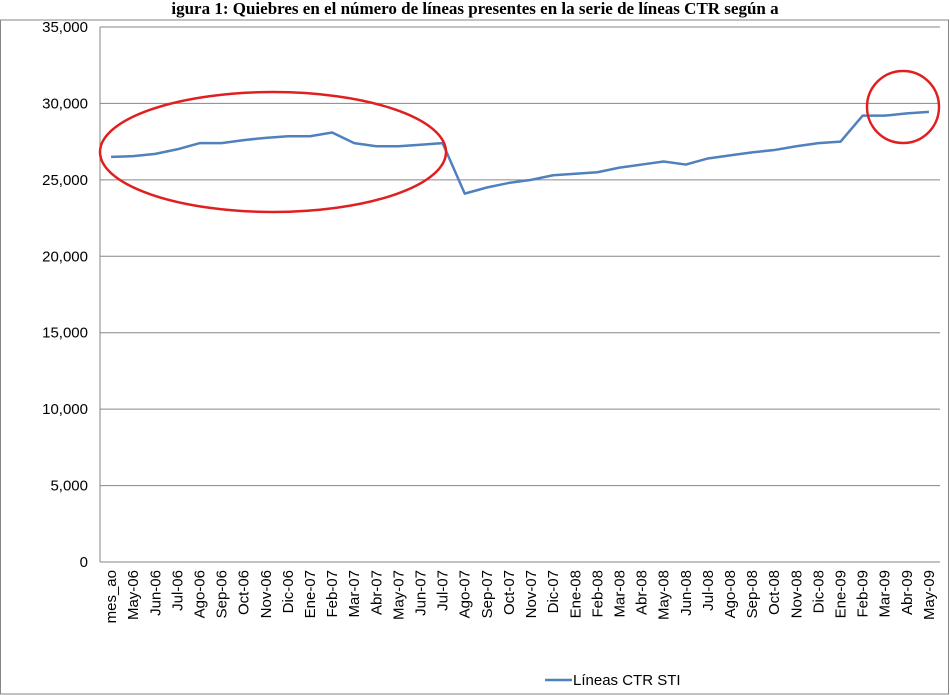 This screenshot has width=950, height=695. I want to click on x-tick-label: Ene-07, so click(310, 594).